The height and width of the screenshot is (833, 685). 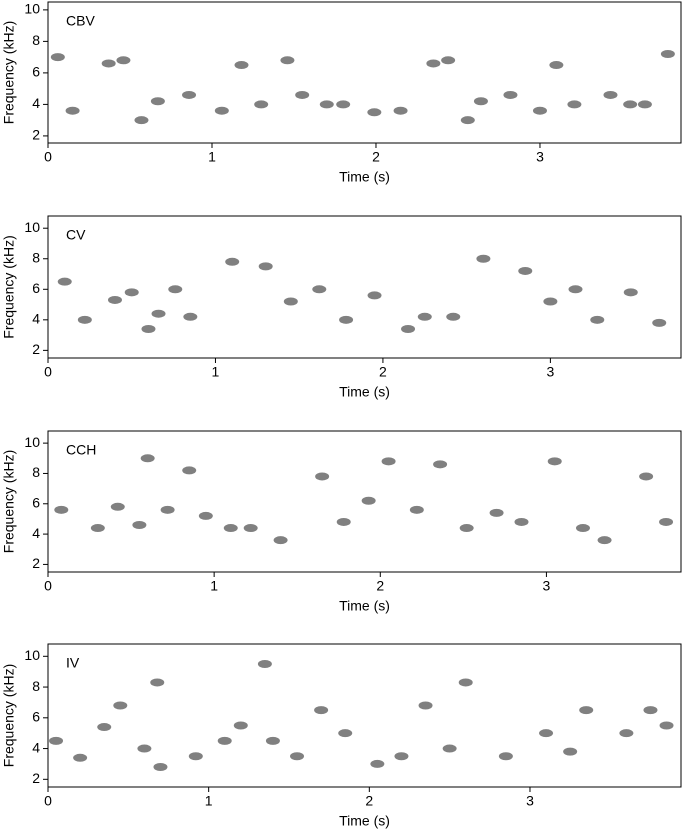 I want to click on panel-label: CBV, so click(x=80, y=21).